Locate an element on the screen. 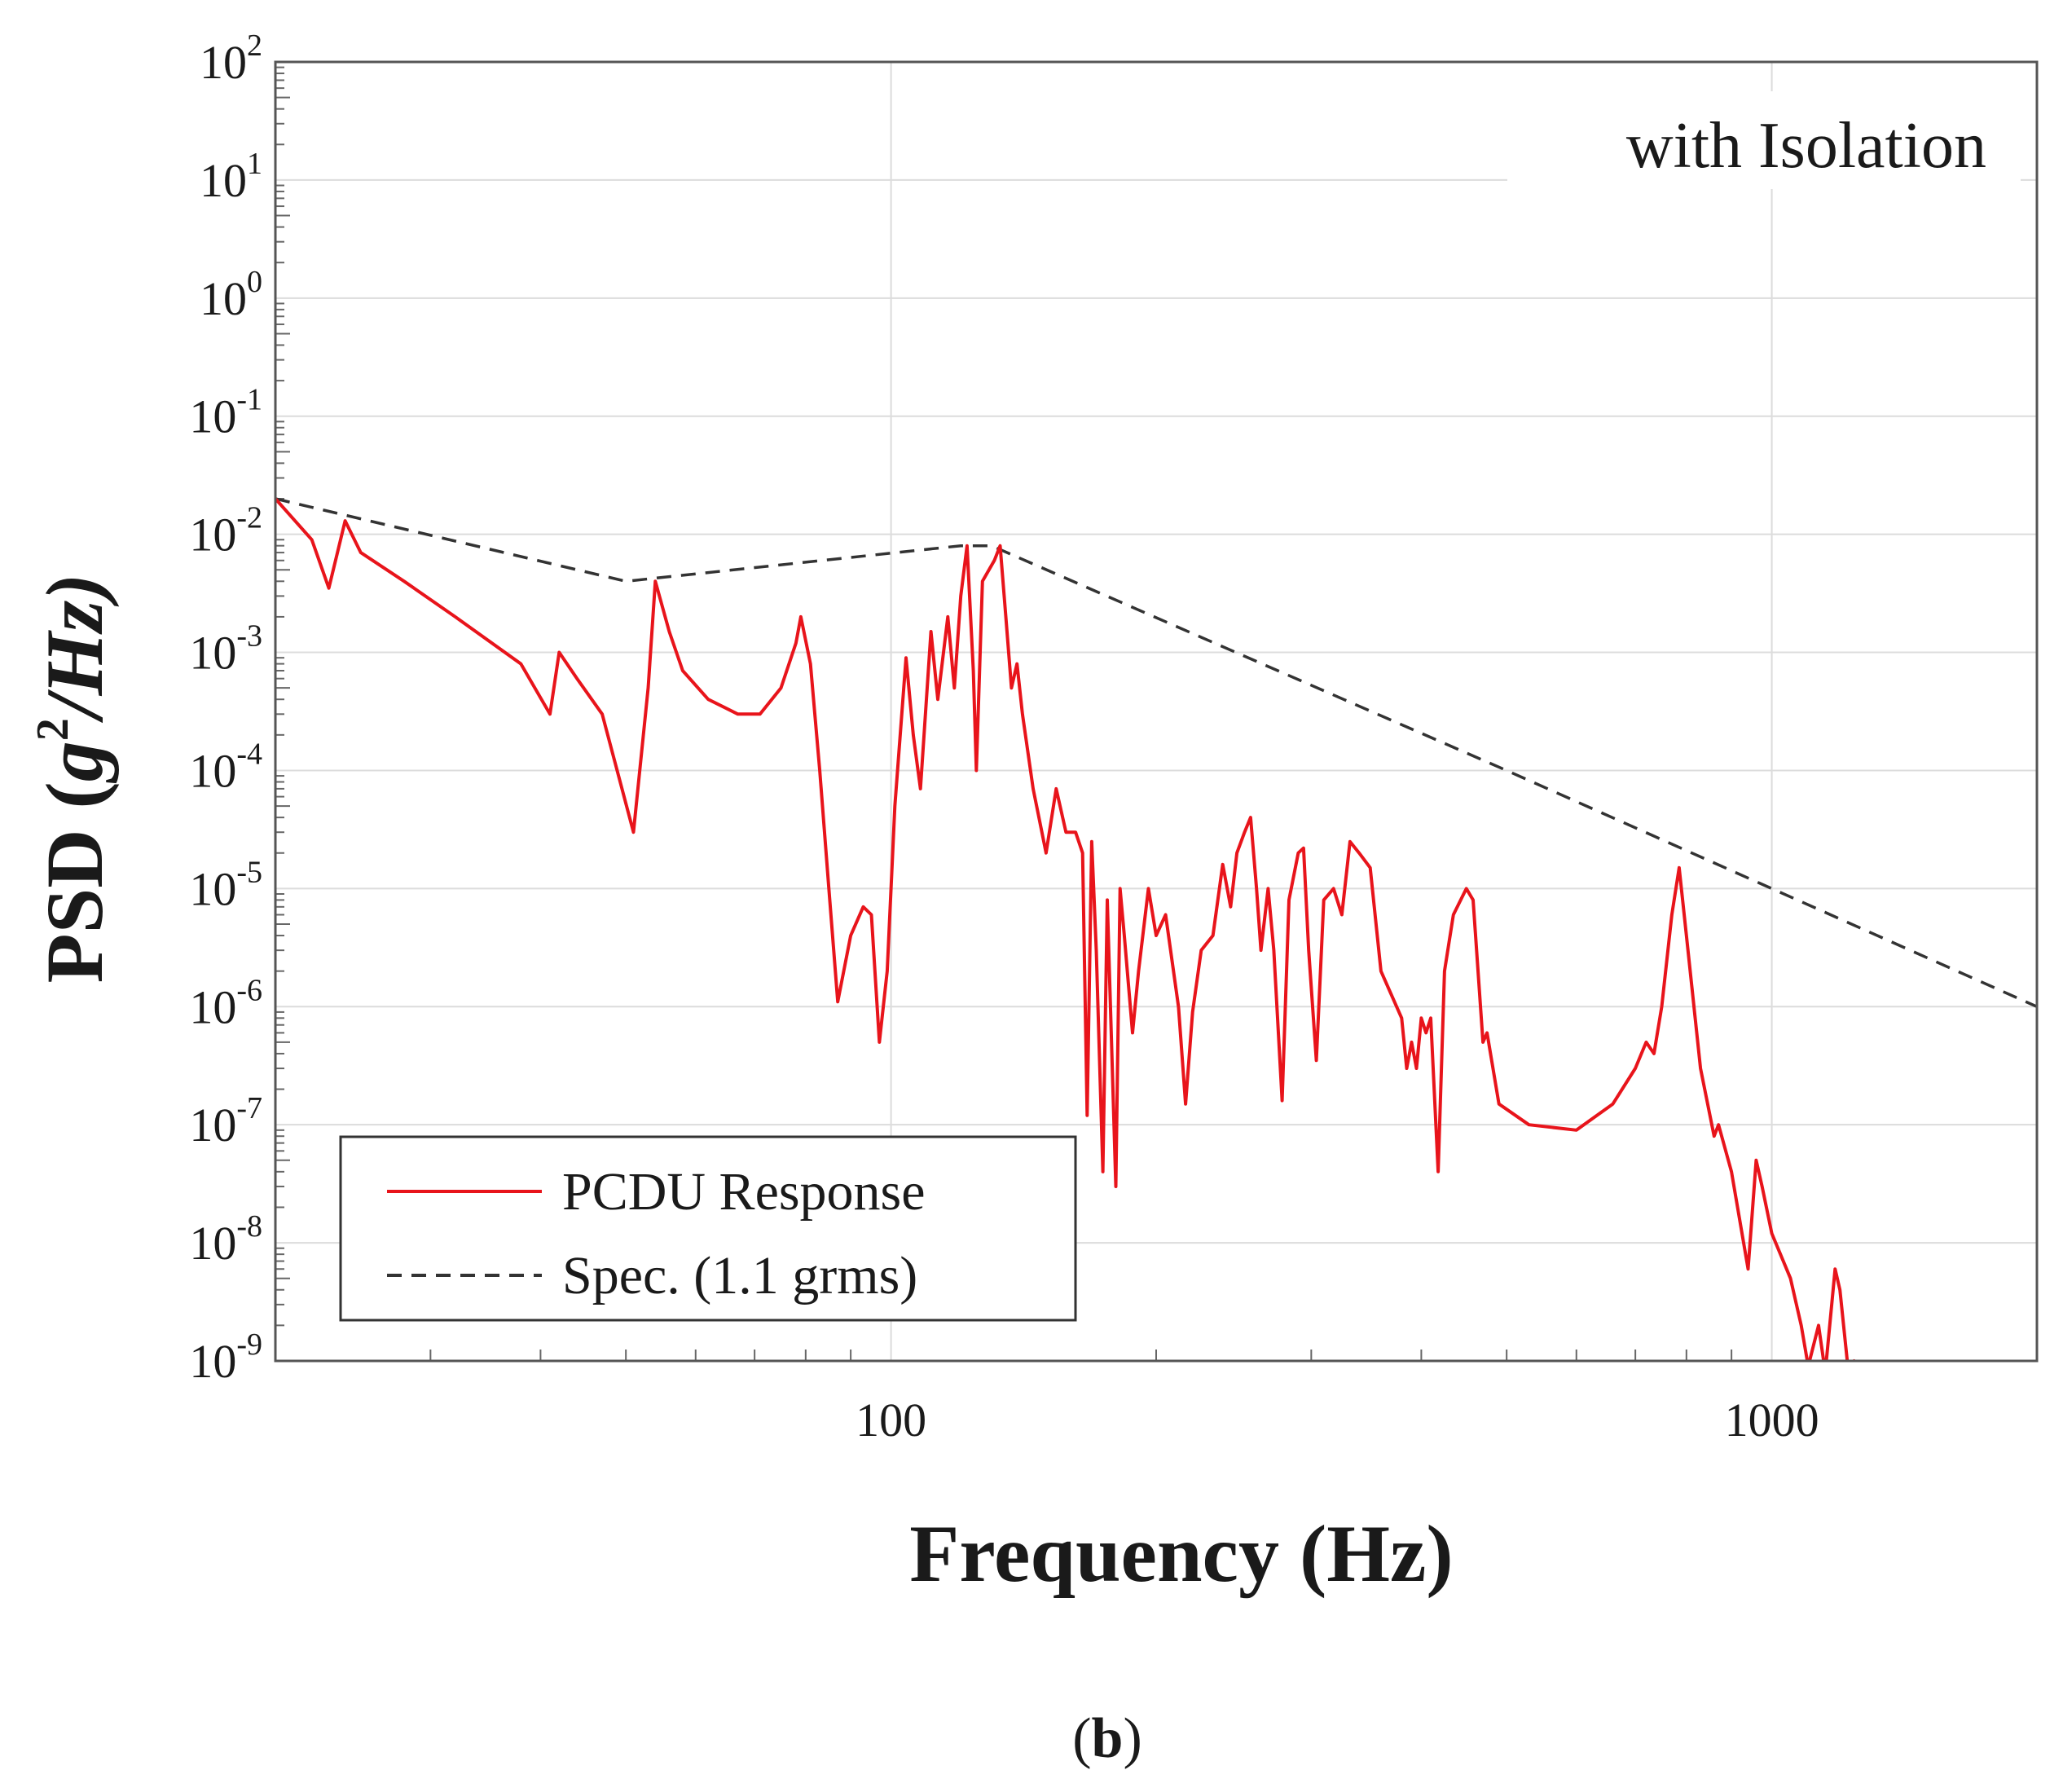 The height and width of the screenshot is (1792, 2063). y-tick-label-6: 10⁻⁴ is located at coordinates (225, 767).